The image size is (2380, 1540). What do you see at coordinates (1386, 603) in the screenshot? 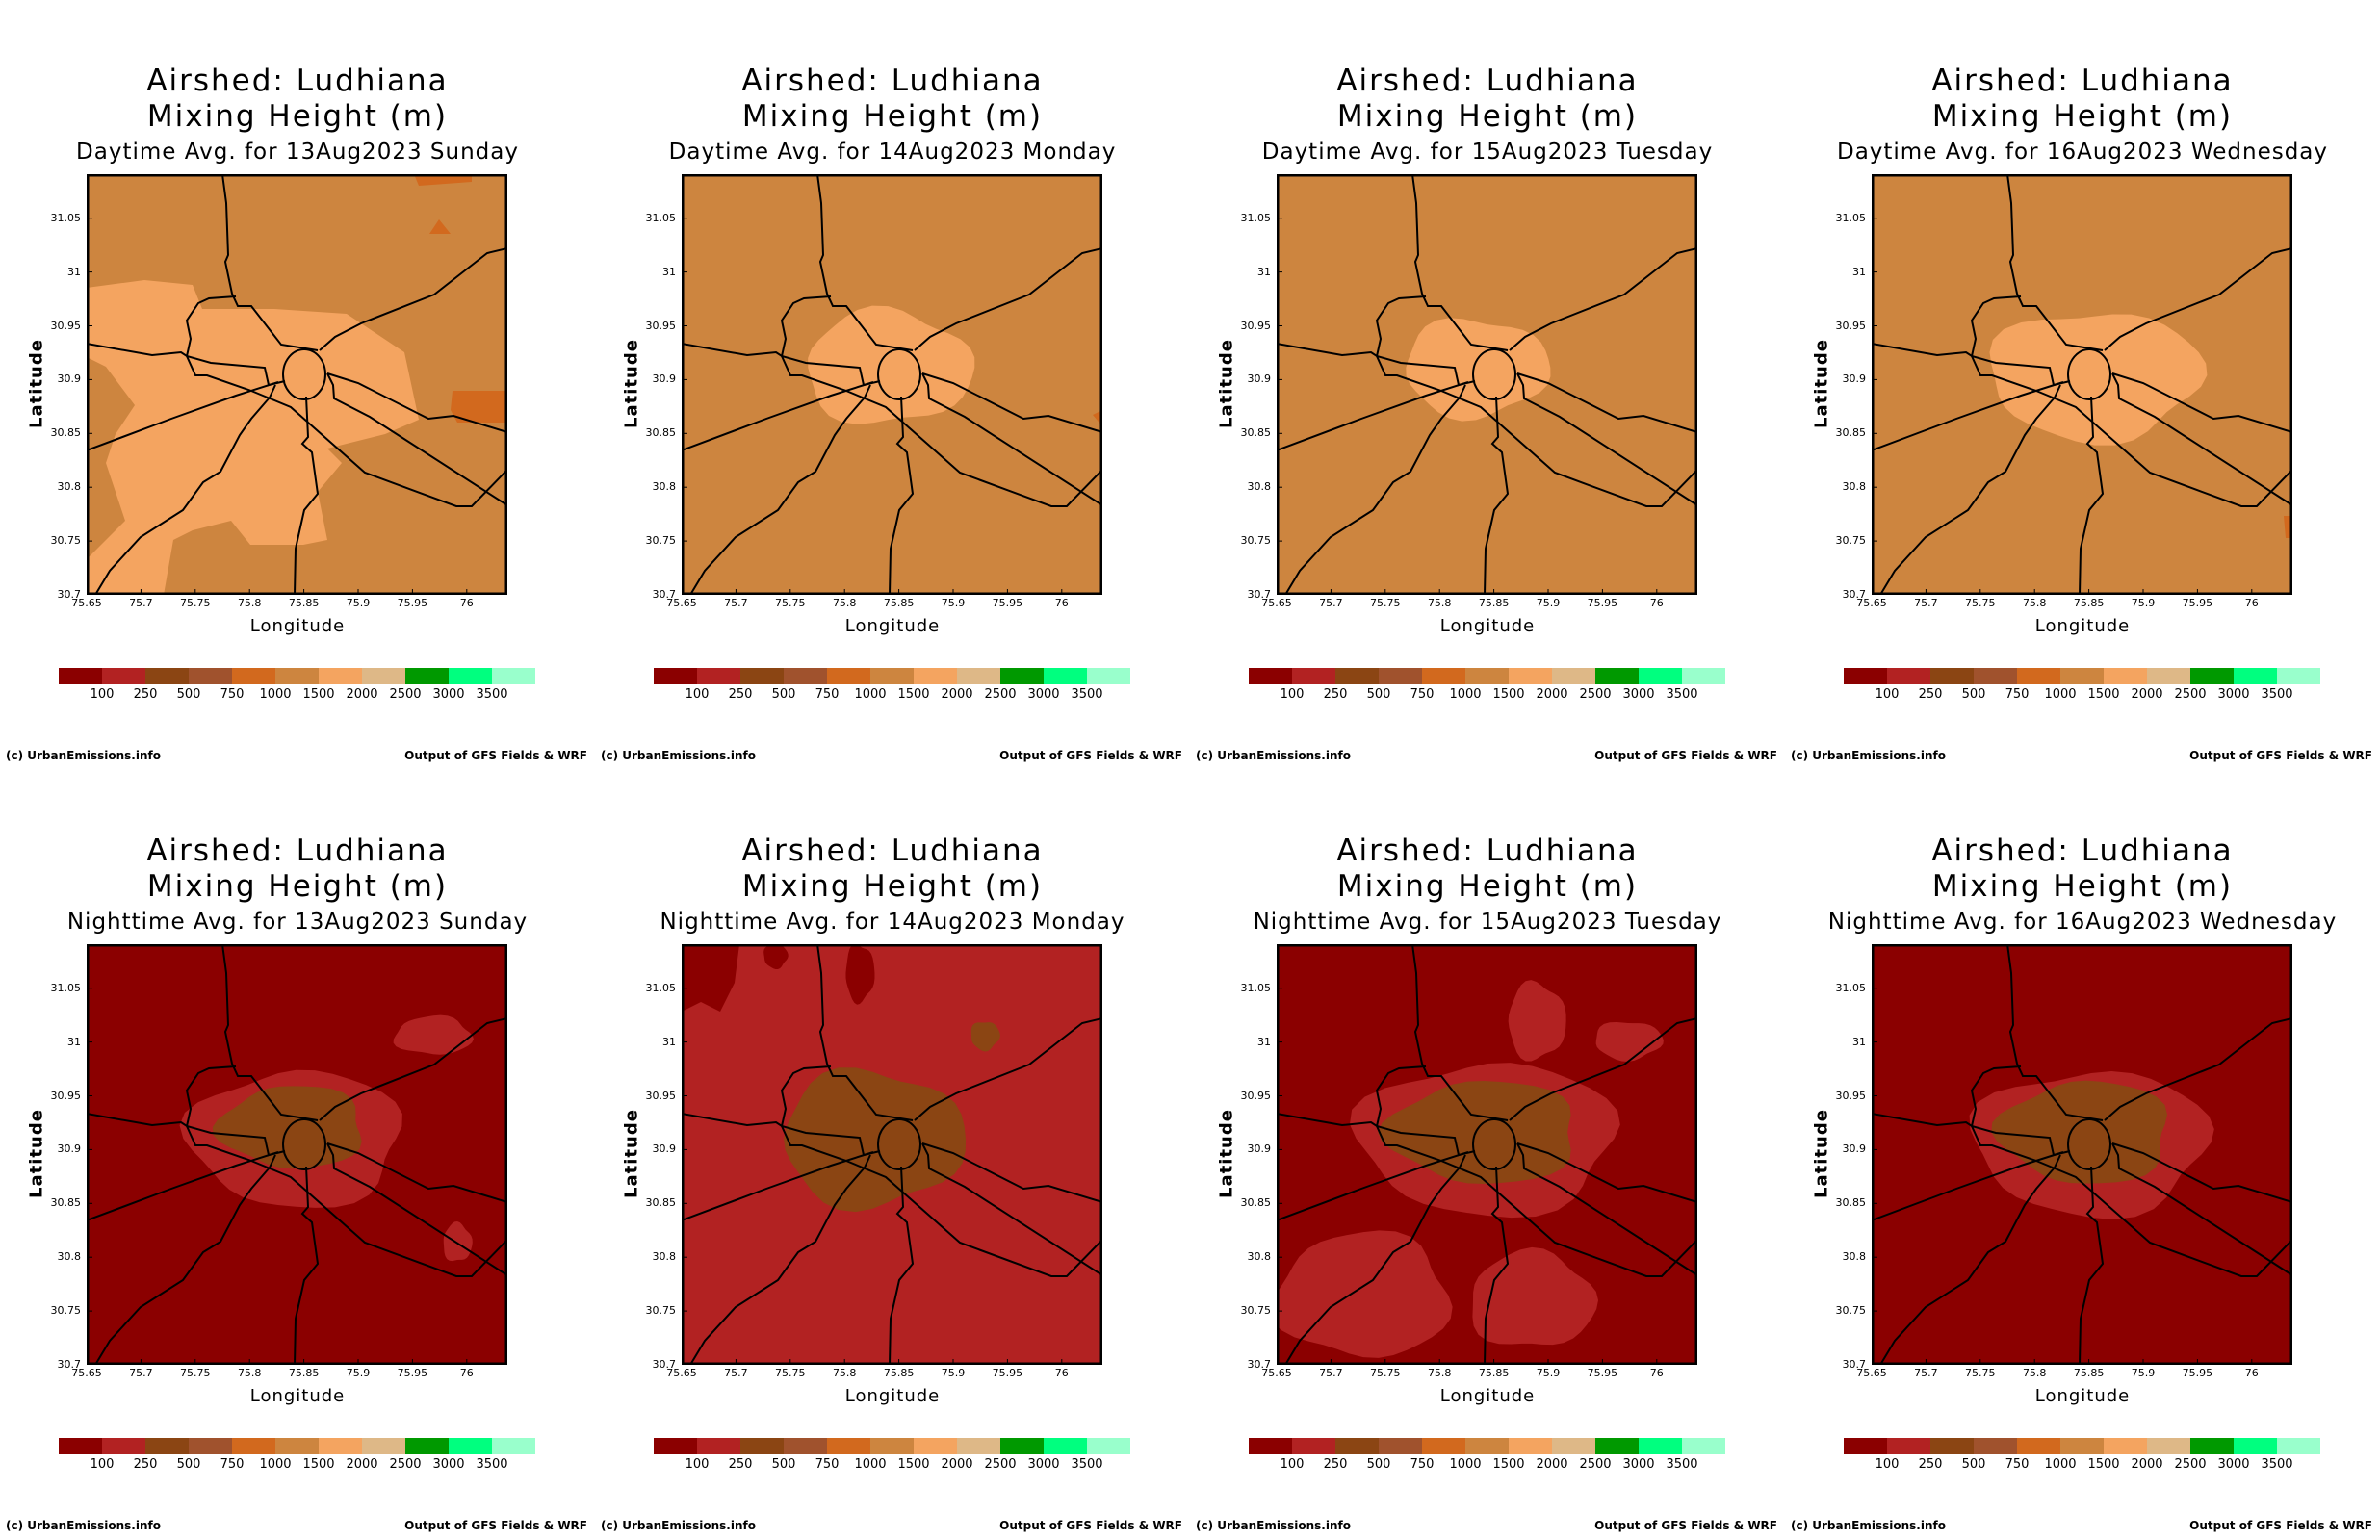
I see `x-tick-label: 75.75` at bounding box center [1386, 603].